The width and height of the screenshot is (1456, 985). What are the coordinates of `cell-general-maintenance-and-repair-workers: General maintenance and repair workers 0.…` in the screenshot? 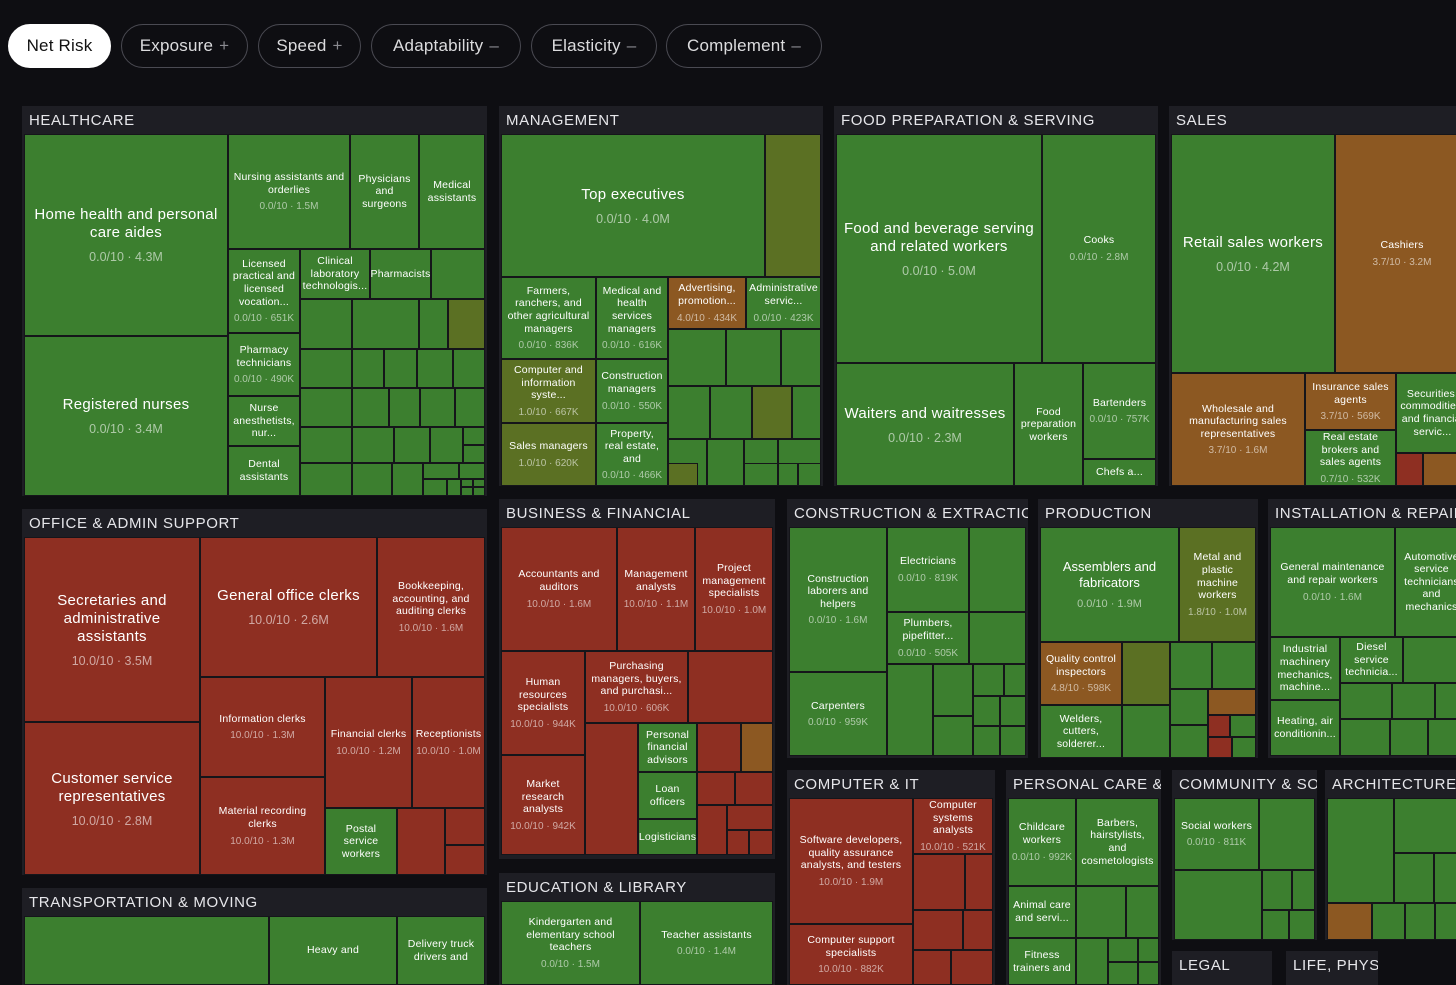 It's located at (1332, 582).